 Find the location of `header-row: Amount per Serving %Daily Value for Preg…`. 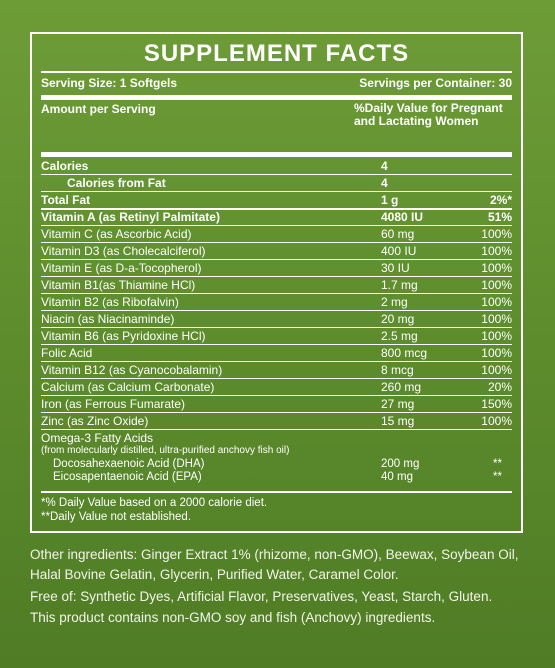

header-row: Amount per Serving %Daily Value for Preg… is located at coordinates (276, 127).